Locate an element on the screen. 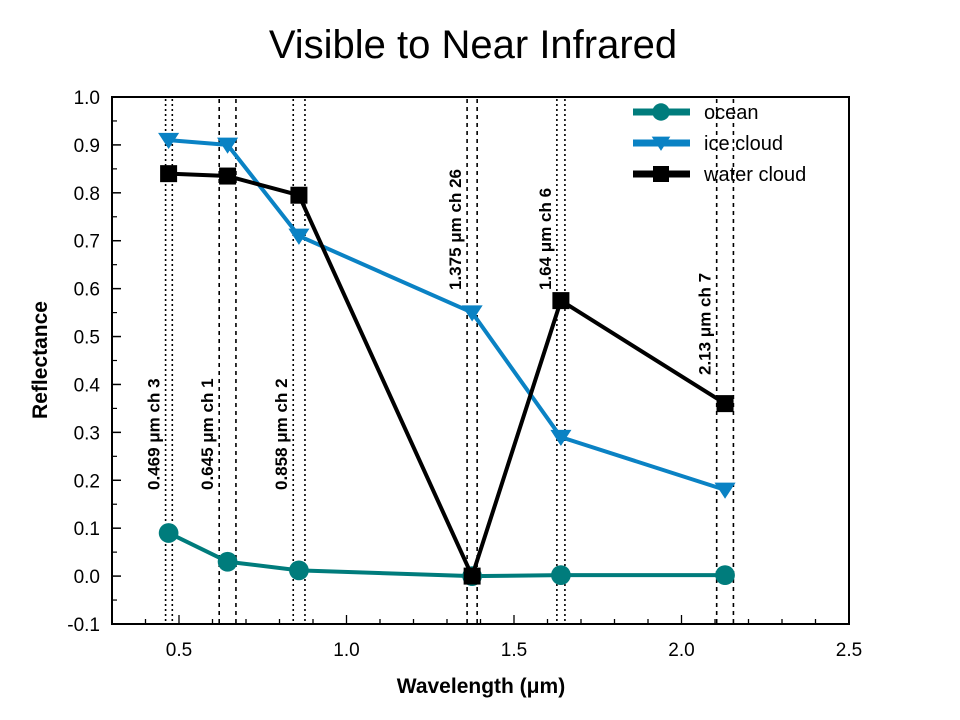 This screenshot has width=960, height=720. legend-label: ice cloud is located at coordinates (743, 144).